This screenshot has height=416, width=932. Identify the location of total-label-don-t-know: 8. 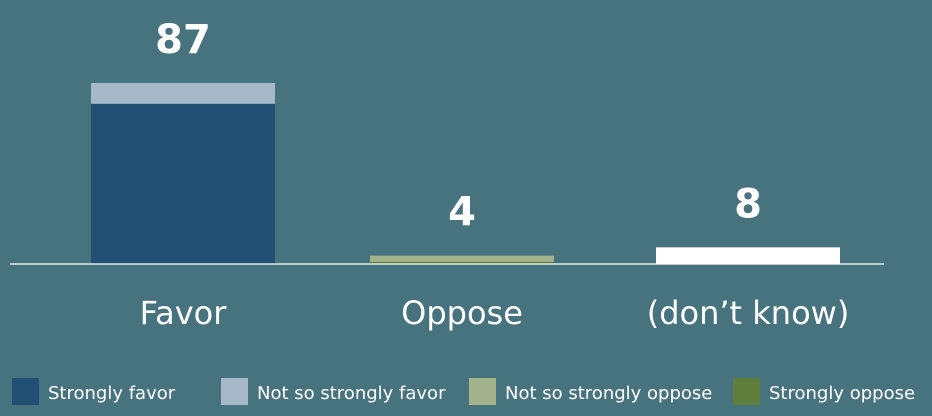
(748, 204).